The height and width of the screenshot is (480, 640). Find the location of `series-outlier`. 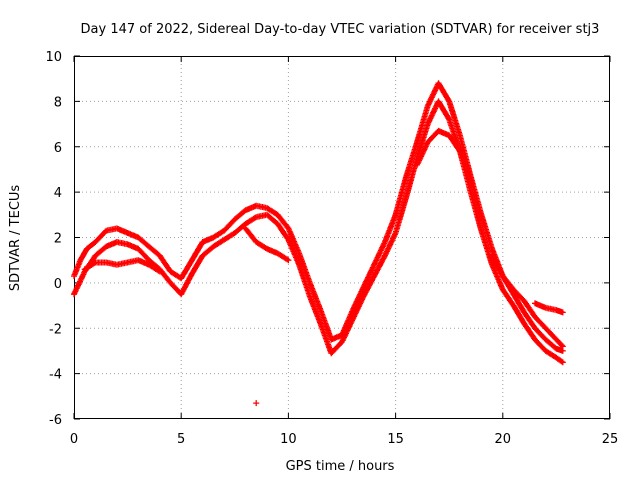

series-outlier is located at coordinates (256, 403).